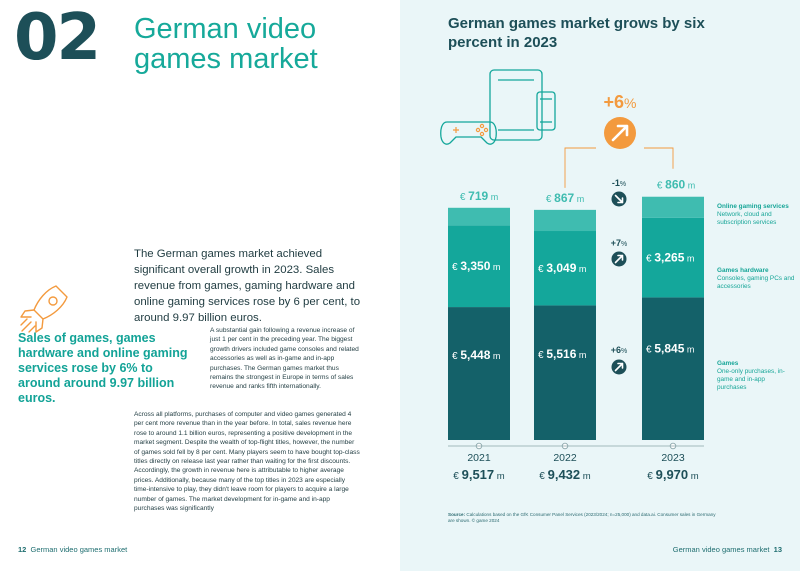 The height and width of the screenshot is (571, 800). What do you see at coordinates (22, 549) in the screenshot?
I see `left-page-number: 12` at bounding box center [22, 549].